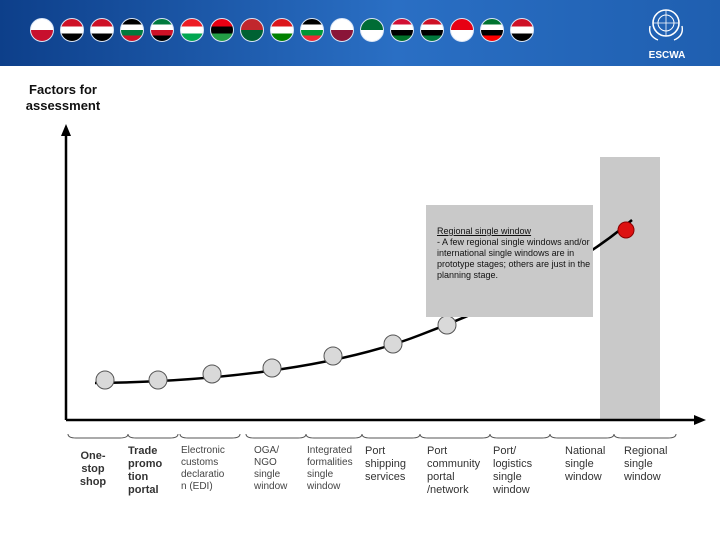 This screenshot has height=540, width=720. I want to click on flag-uae-icon, so click(492, 30).